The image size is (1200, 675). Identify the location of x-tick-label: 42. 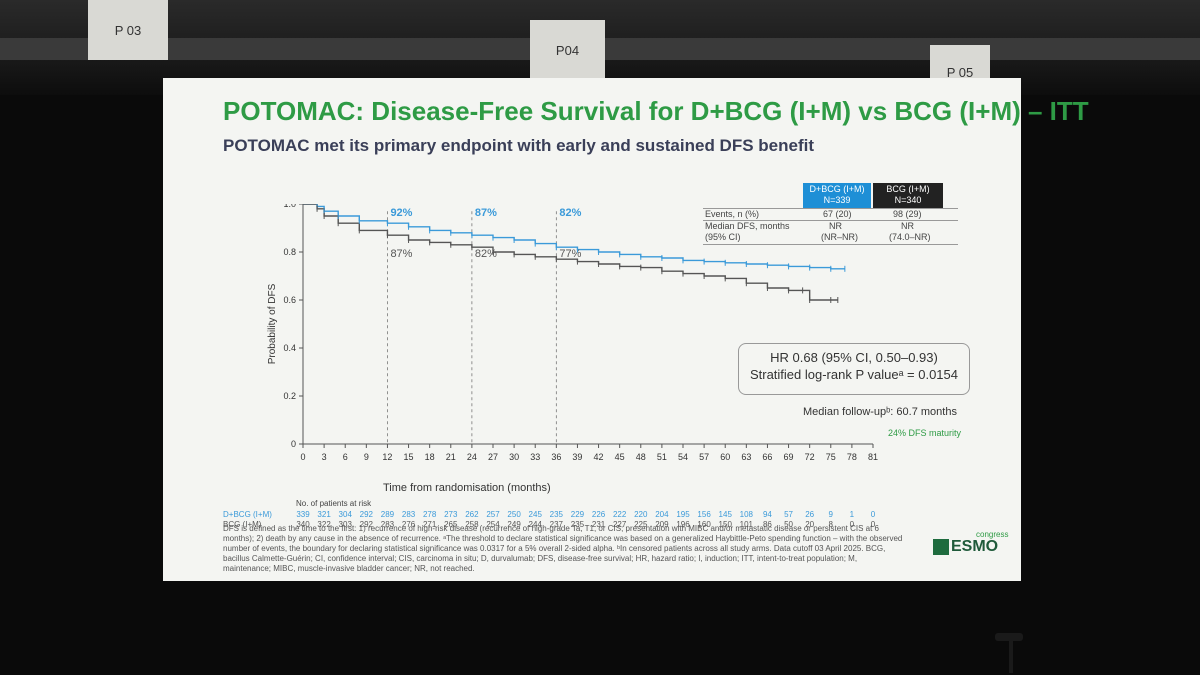
(599, 457).